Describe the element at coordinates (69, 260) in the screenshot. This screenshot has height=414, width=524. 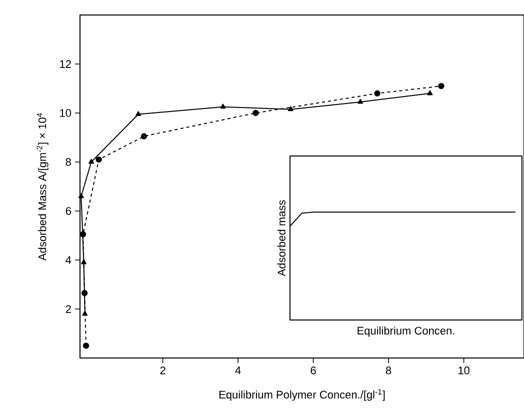
I see `y-tick-label: 4` at that location.